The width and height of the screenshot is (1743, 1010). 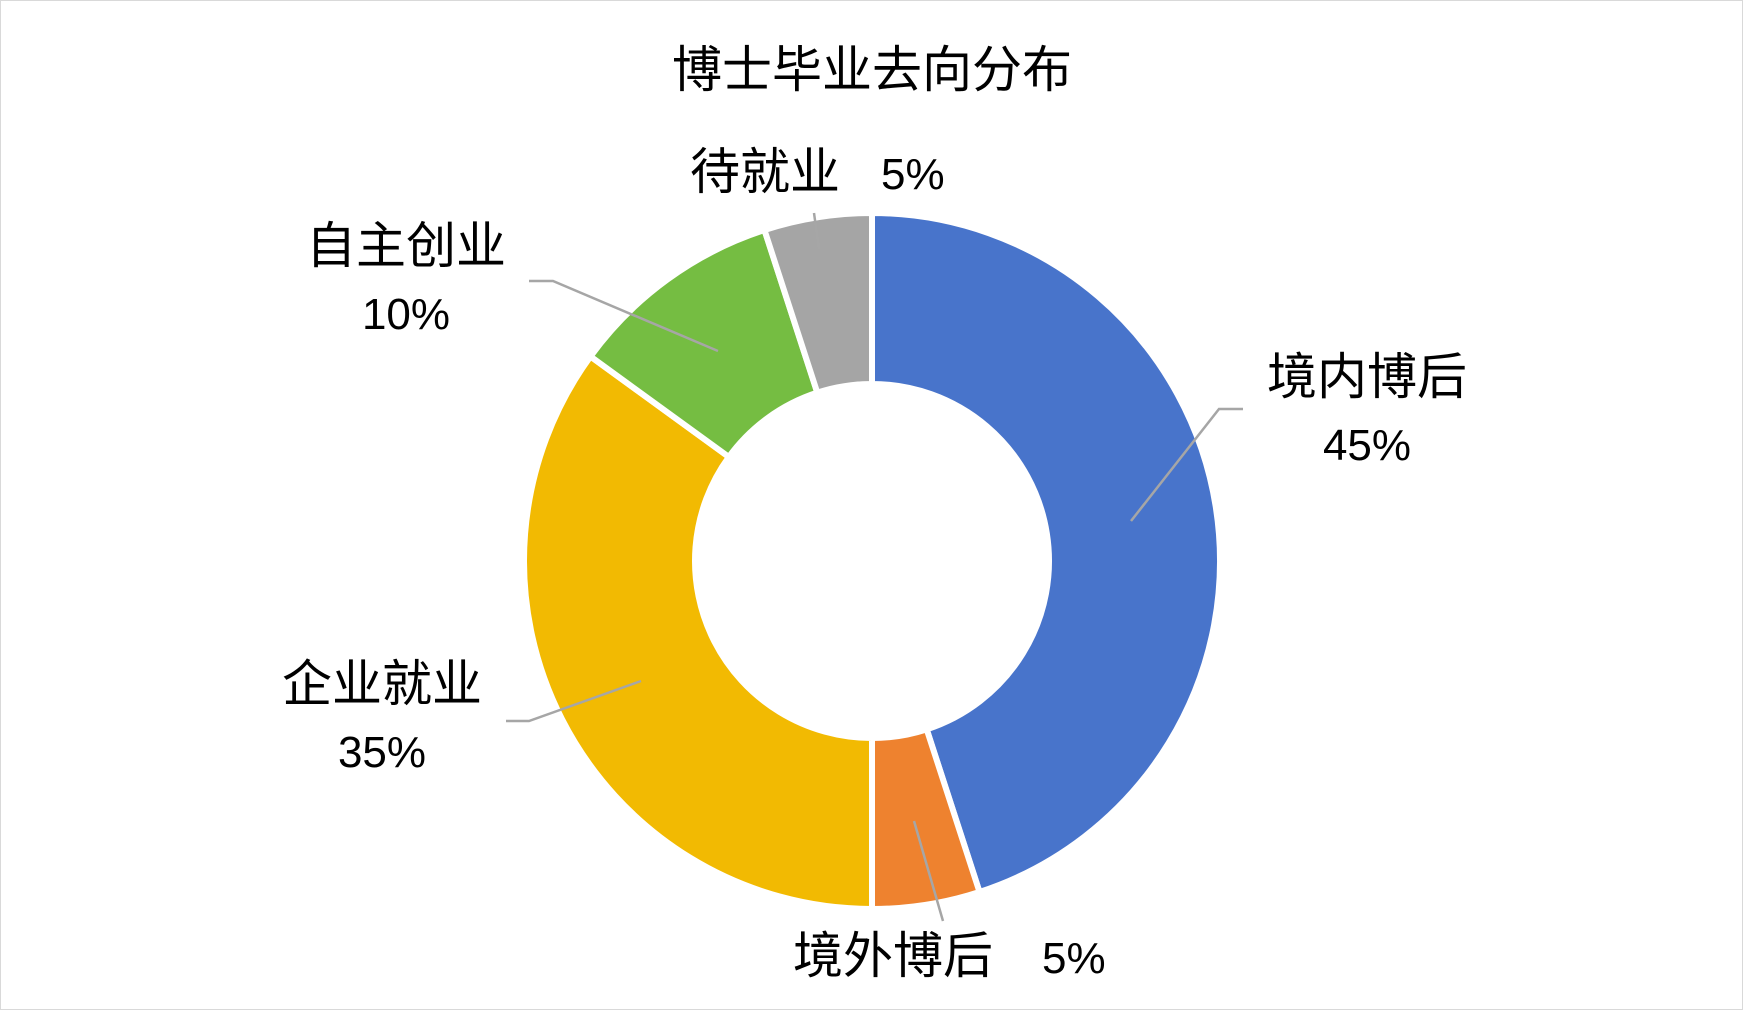 I want to click on slice-label-value-1: 45%, so click(x=1367, y=445).